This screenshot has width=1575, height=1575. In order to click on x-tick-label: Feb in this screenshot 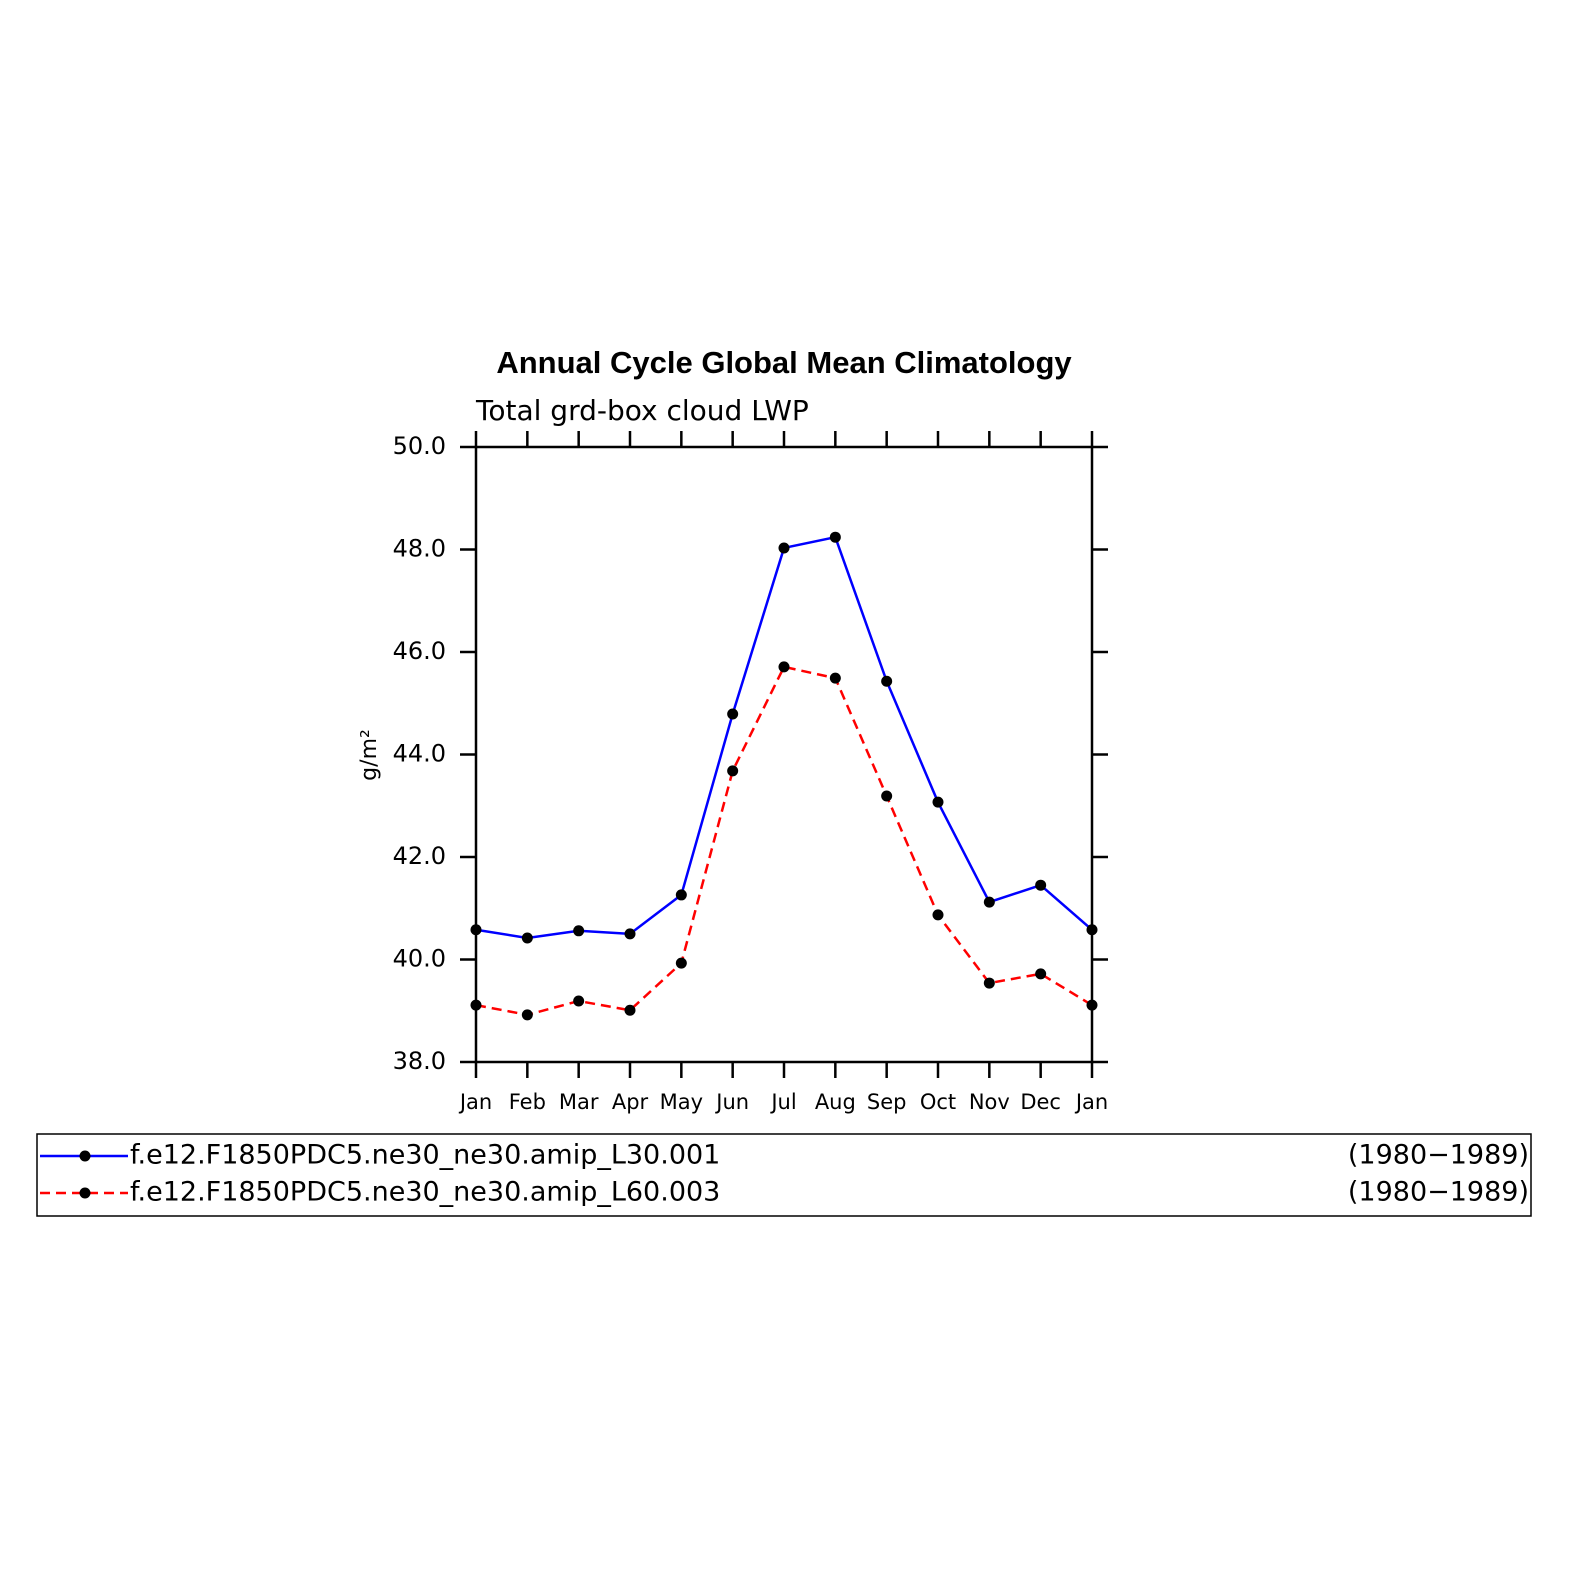, I will do `click(527, 1102)`.